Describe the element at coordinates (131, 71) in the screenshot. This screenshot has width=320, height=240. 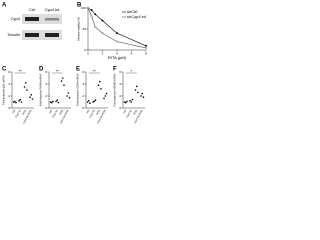
I see `significance: *` at that location.